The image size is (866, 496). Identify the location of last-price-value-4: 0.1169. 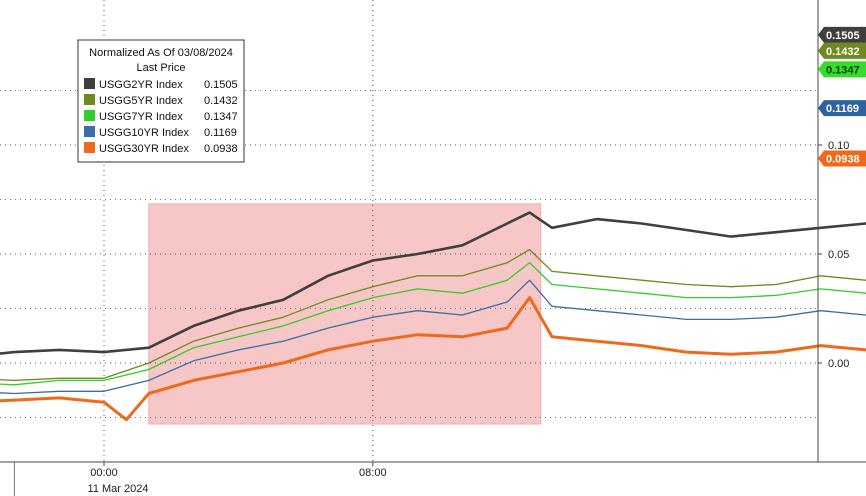
(842, 109).